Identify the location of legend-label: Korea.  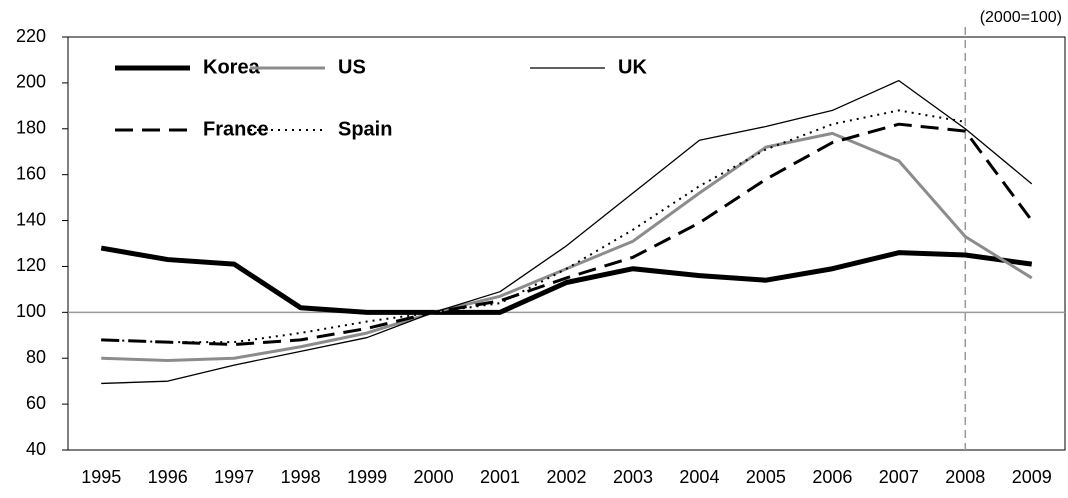
(232, 67).